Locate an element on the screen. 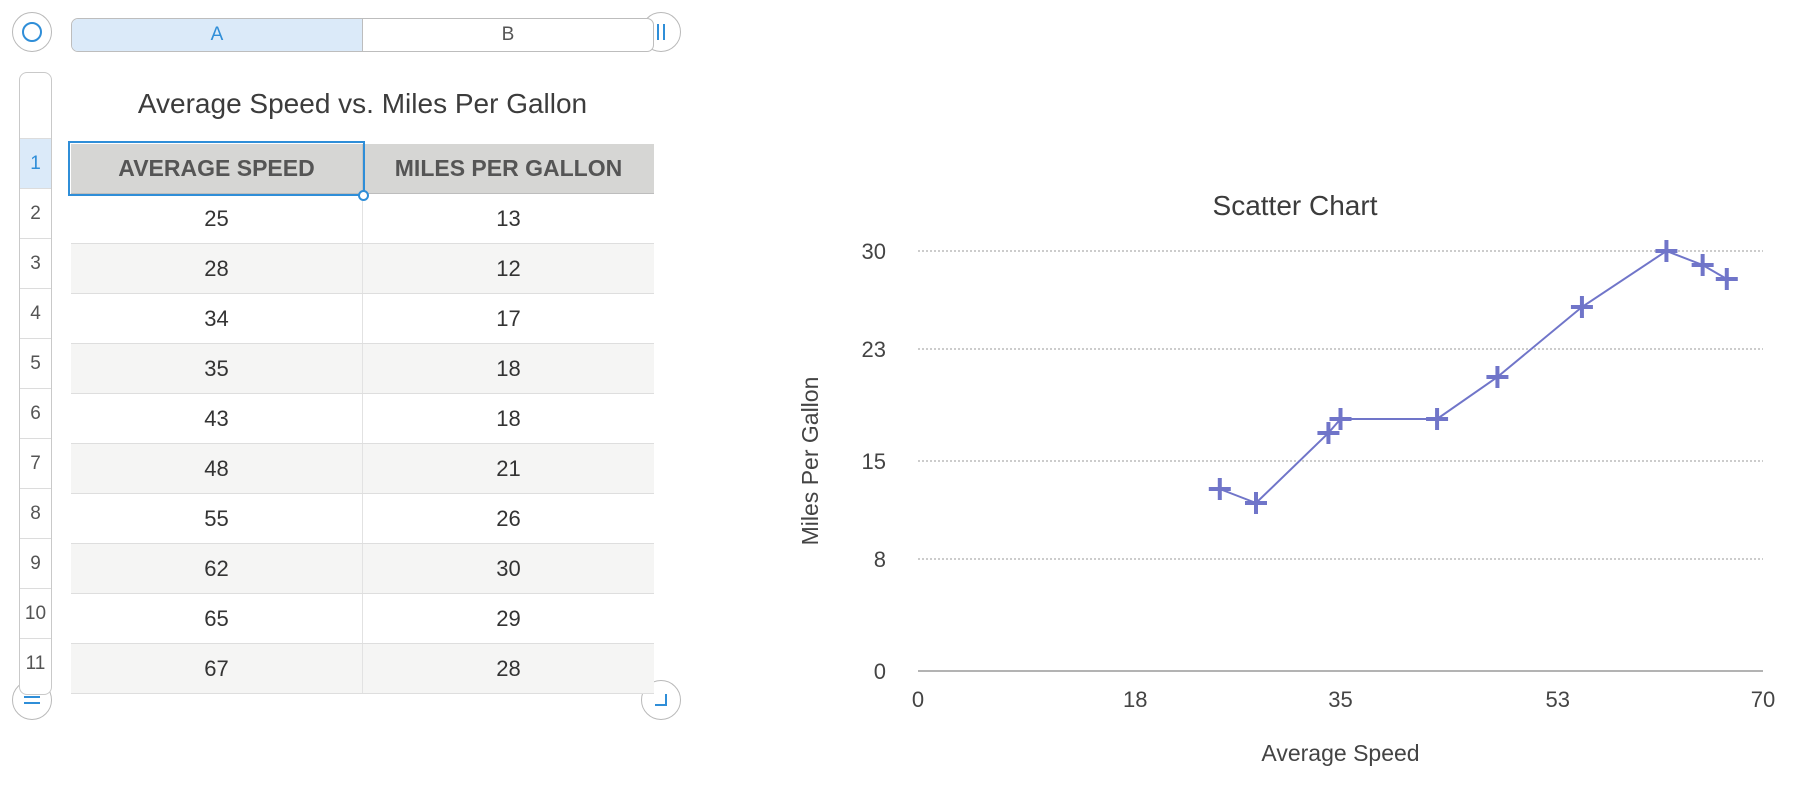  table-cell: 35 is located at coordinates (217, 368).